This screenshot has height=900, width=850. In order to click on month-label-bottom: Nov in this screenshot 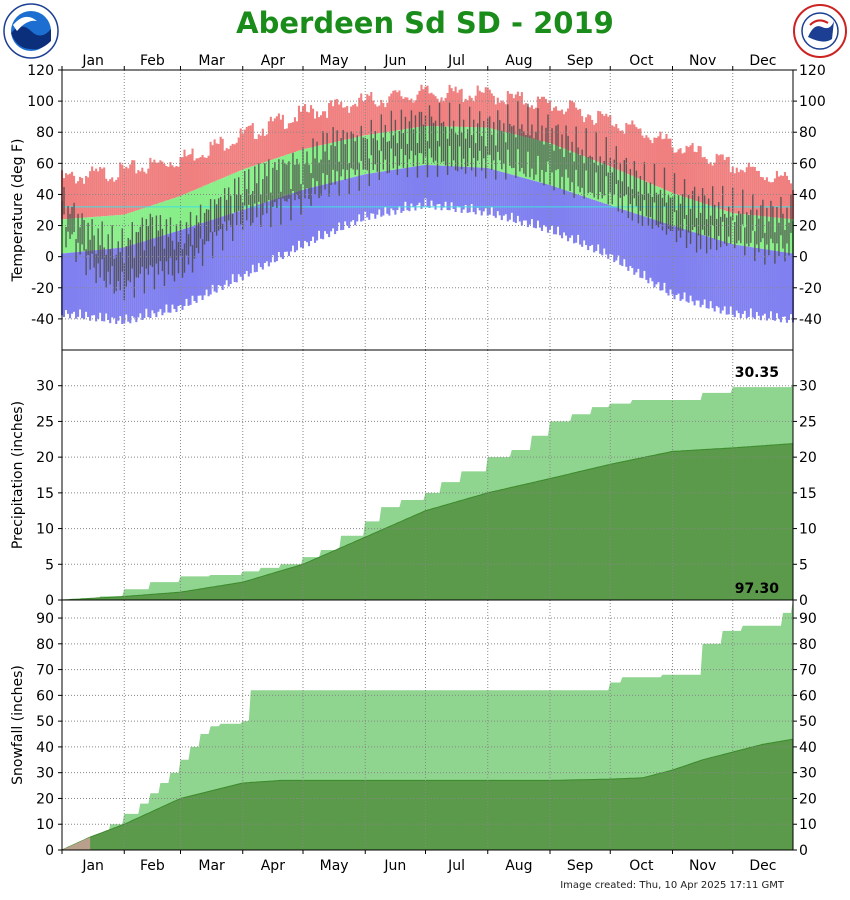, I will do `click(702, 866)`.